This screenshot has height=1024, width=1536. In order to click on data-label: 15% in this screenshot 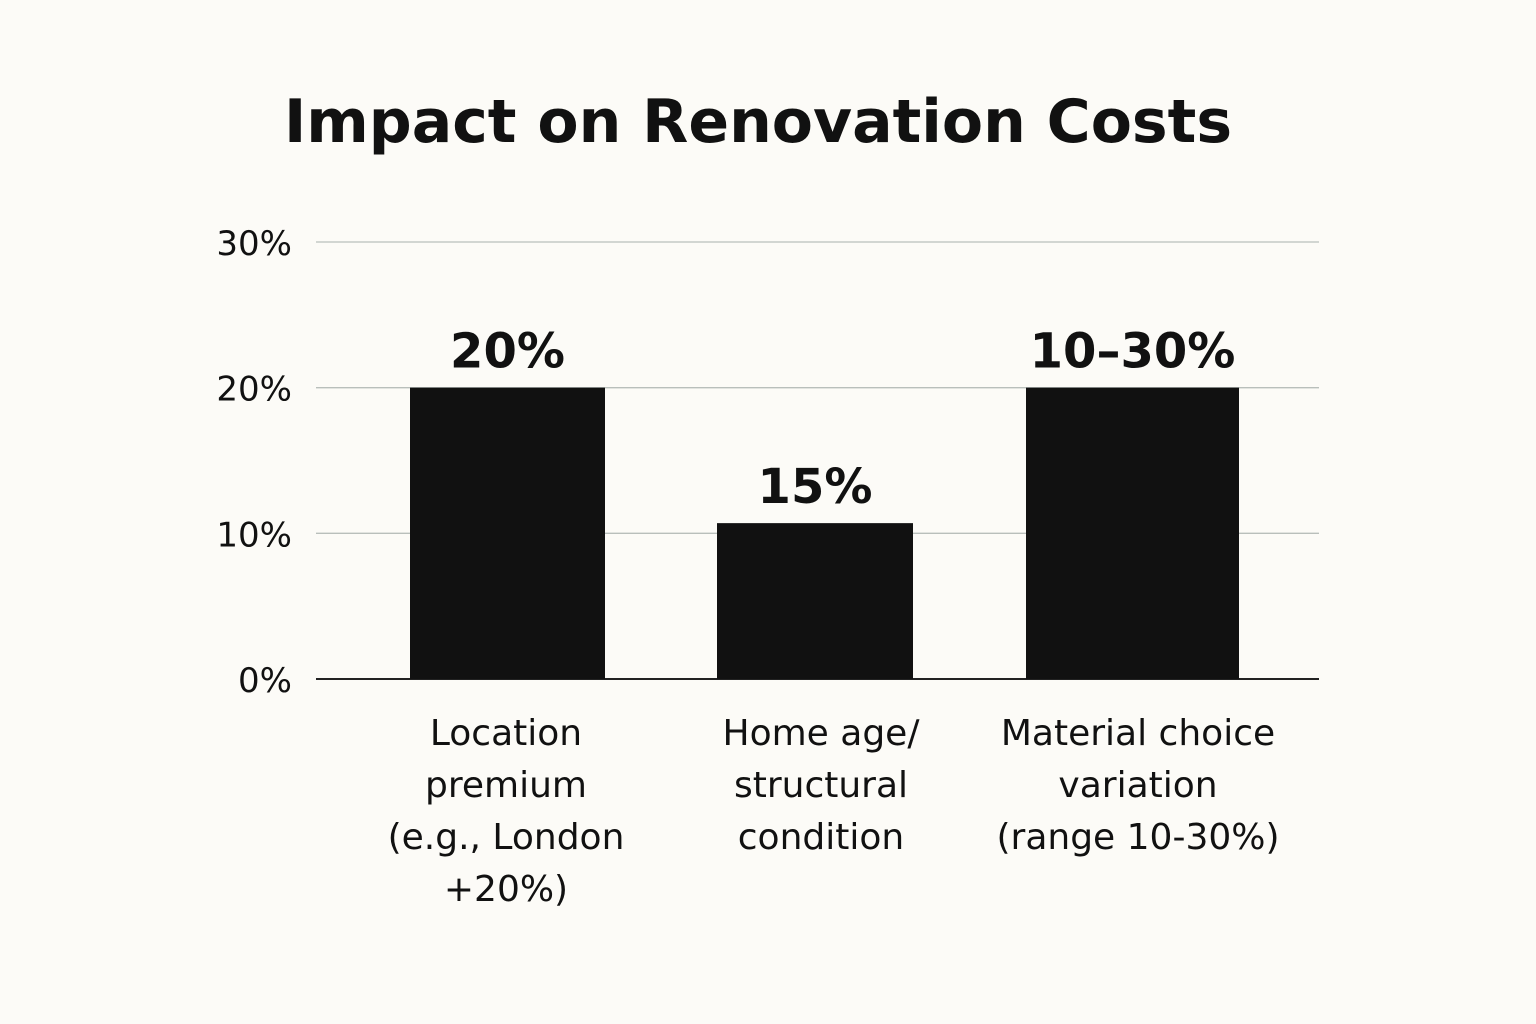, I will do `click(815, 487)`.